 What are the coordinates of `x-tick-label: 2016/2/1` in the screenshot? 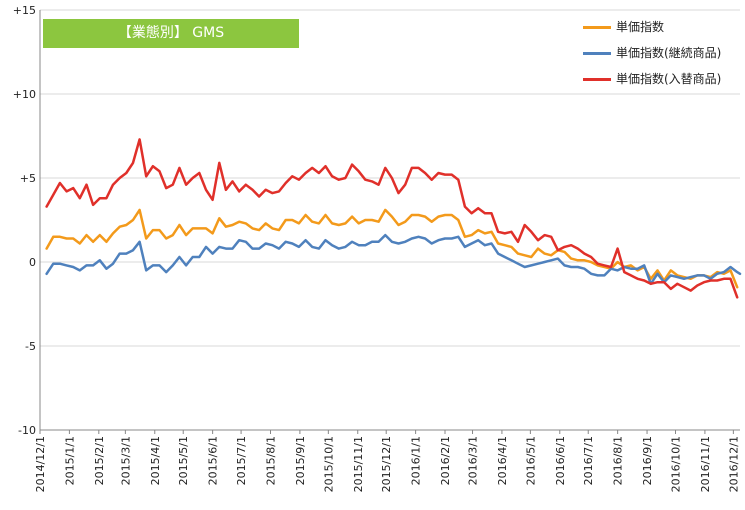 It's located at (445, 460).